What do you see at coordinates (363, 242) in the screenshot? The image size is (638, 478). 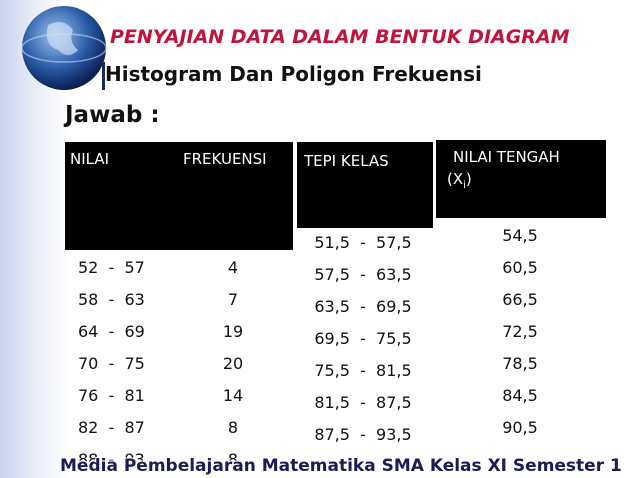 I see `table-cell: 51,5 - 57,5` at bounding box center [363, 242].